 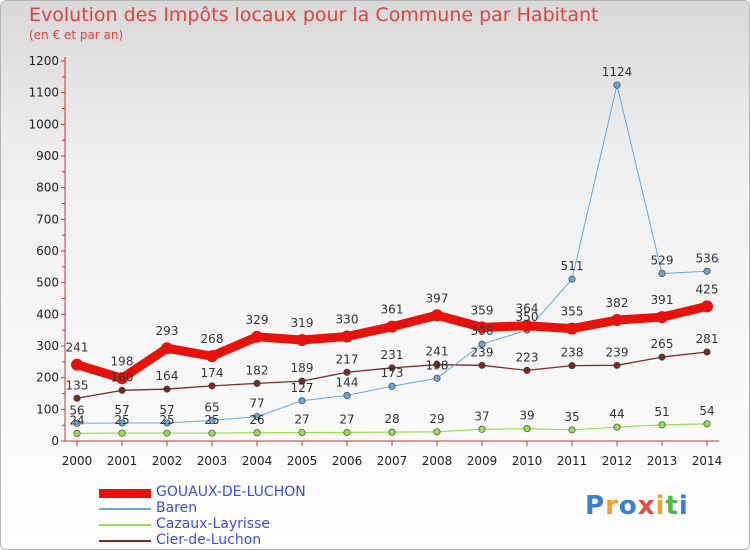 I want to click on logo-letter: i, so click(x=660, y=506).